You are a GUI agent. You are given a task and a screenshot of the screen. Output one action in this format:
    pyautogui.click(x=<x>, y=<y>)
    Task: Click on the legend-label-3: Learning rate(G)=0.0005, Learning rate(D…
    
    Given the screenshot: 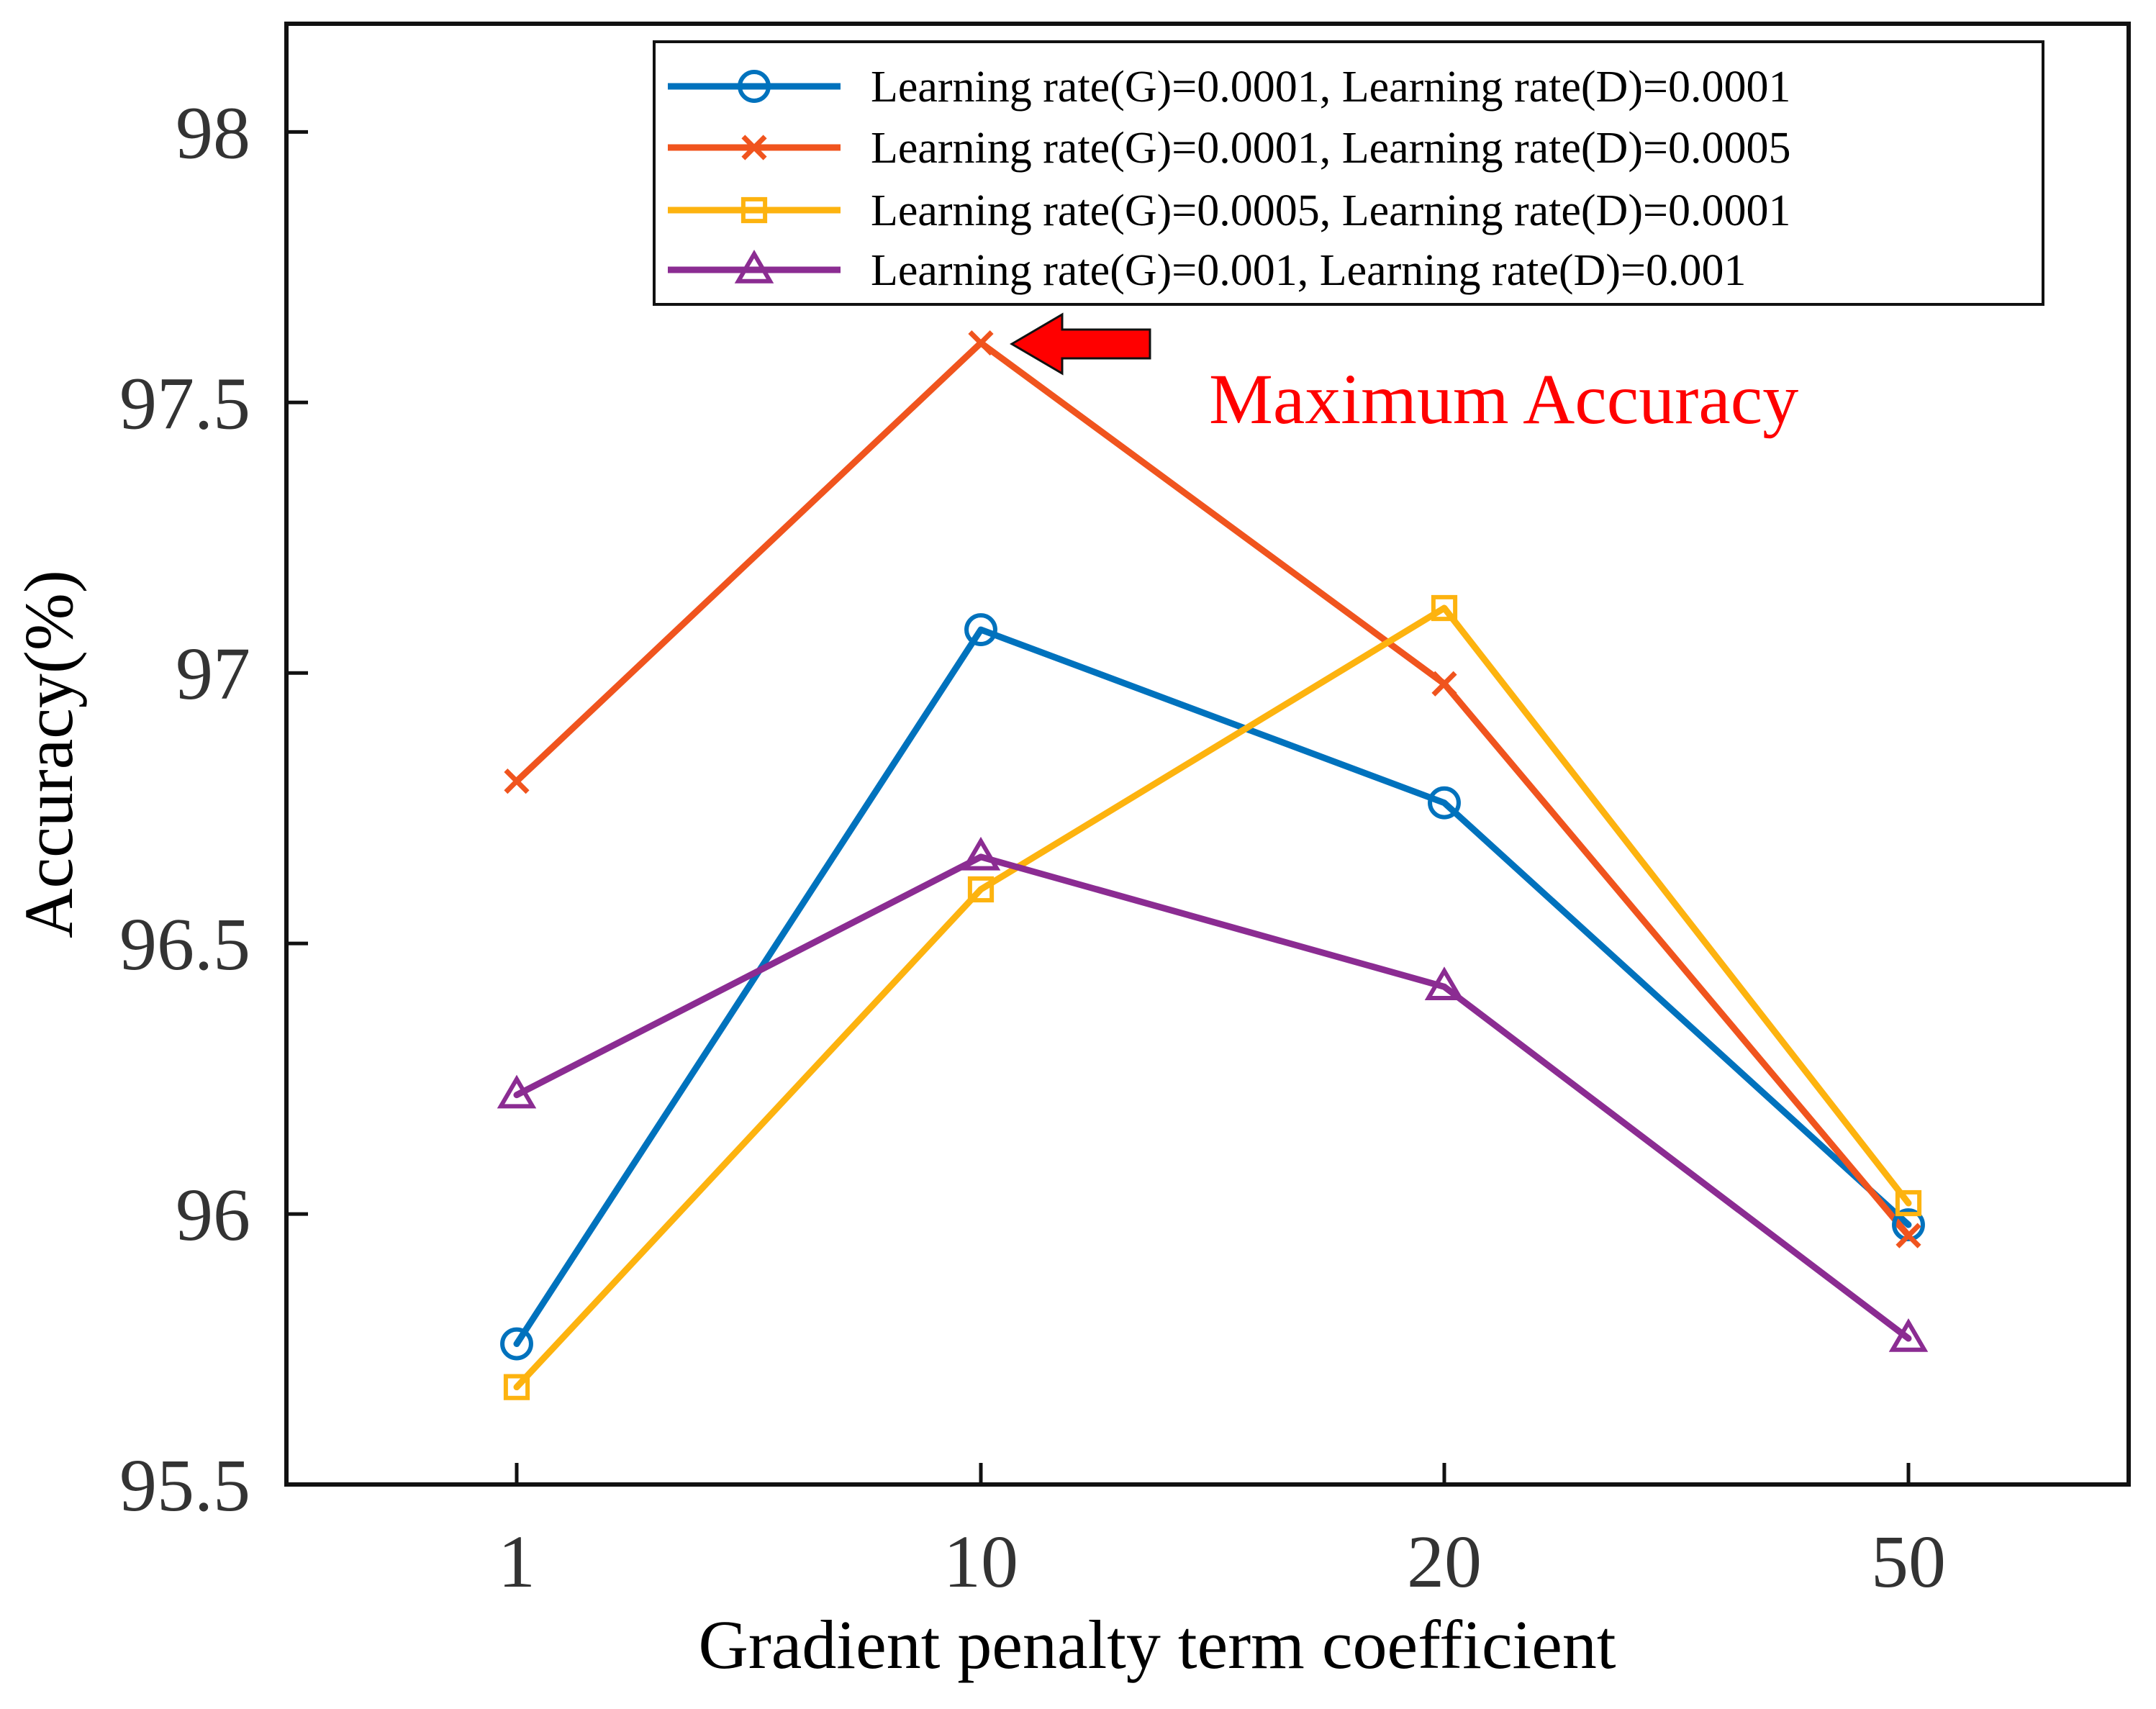 What is the action you would take?
    pyautogui.click(x=1330, y=210)
    